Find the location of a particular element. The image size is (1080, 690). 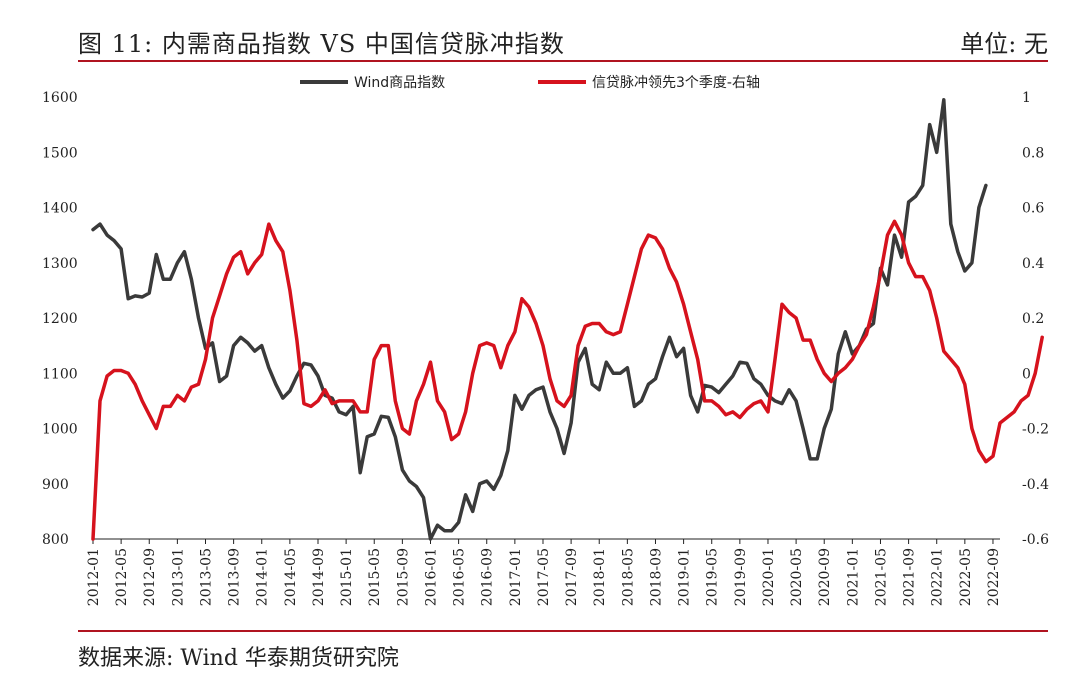

x-tick-label: 2022-09 is located at coordinates (994, 577).